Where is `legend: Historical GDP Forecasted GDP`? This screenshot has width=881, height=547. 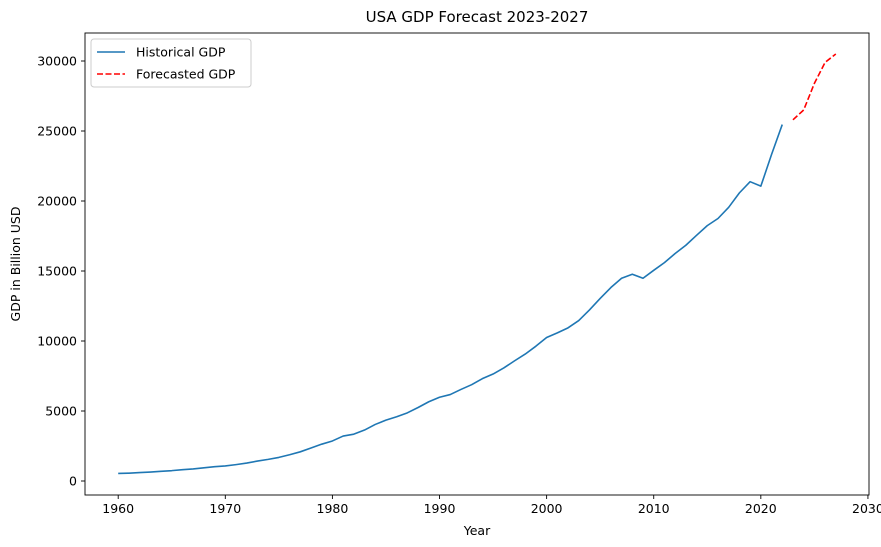
legend: Historical GDP Forecasted GDP is located at coordinates (171, 63).